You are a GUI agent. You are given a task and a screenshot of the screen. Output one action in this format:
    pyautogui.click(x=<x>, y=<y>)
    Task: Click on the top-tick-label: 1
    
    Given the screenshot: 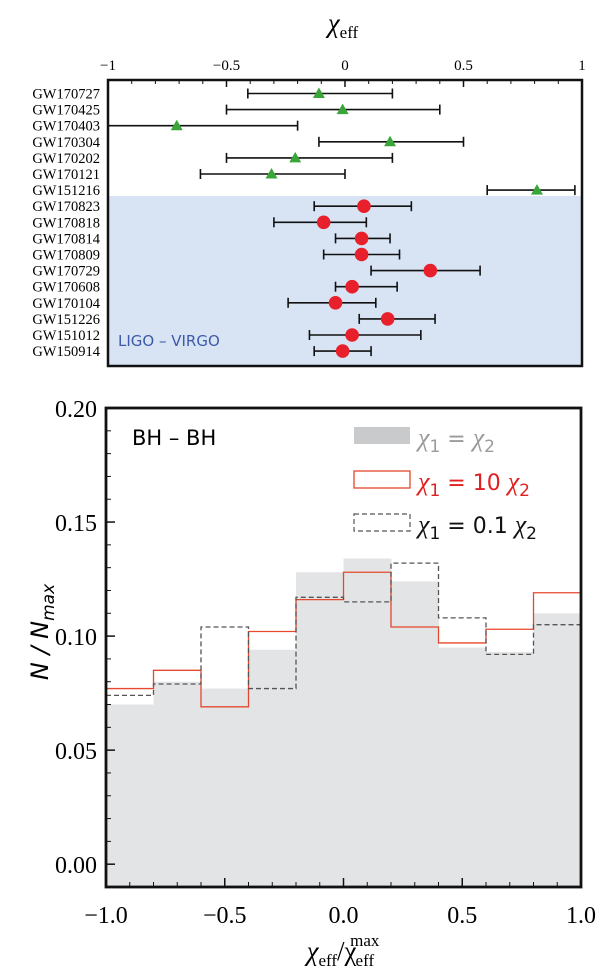 What is the action you would take?
    pyautogui.click(x=582, y=66)
    